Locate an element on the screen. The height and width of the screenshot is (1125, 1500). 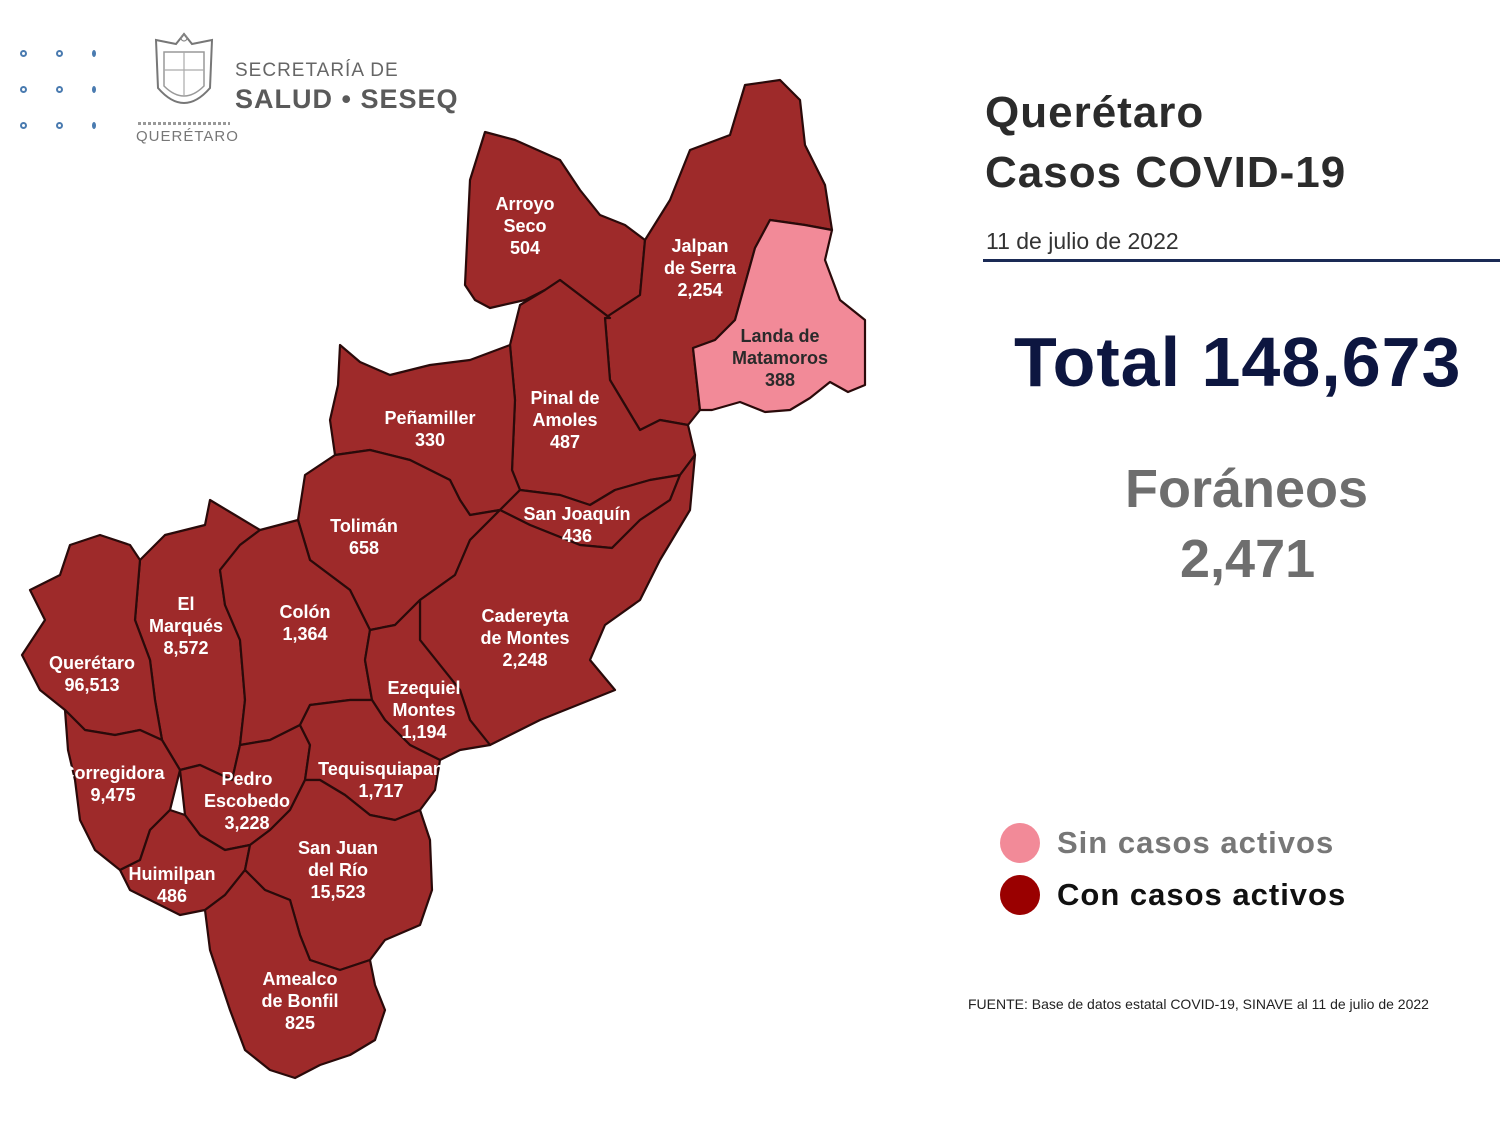
logo-block: SECRETARÍA DE SALUD • SESEQ QUERÉTARO is located at coordinates (239, 90).